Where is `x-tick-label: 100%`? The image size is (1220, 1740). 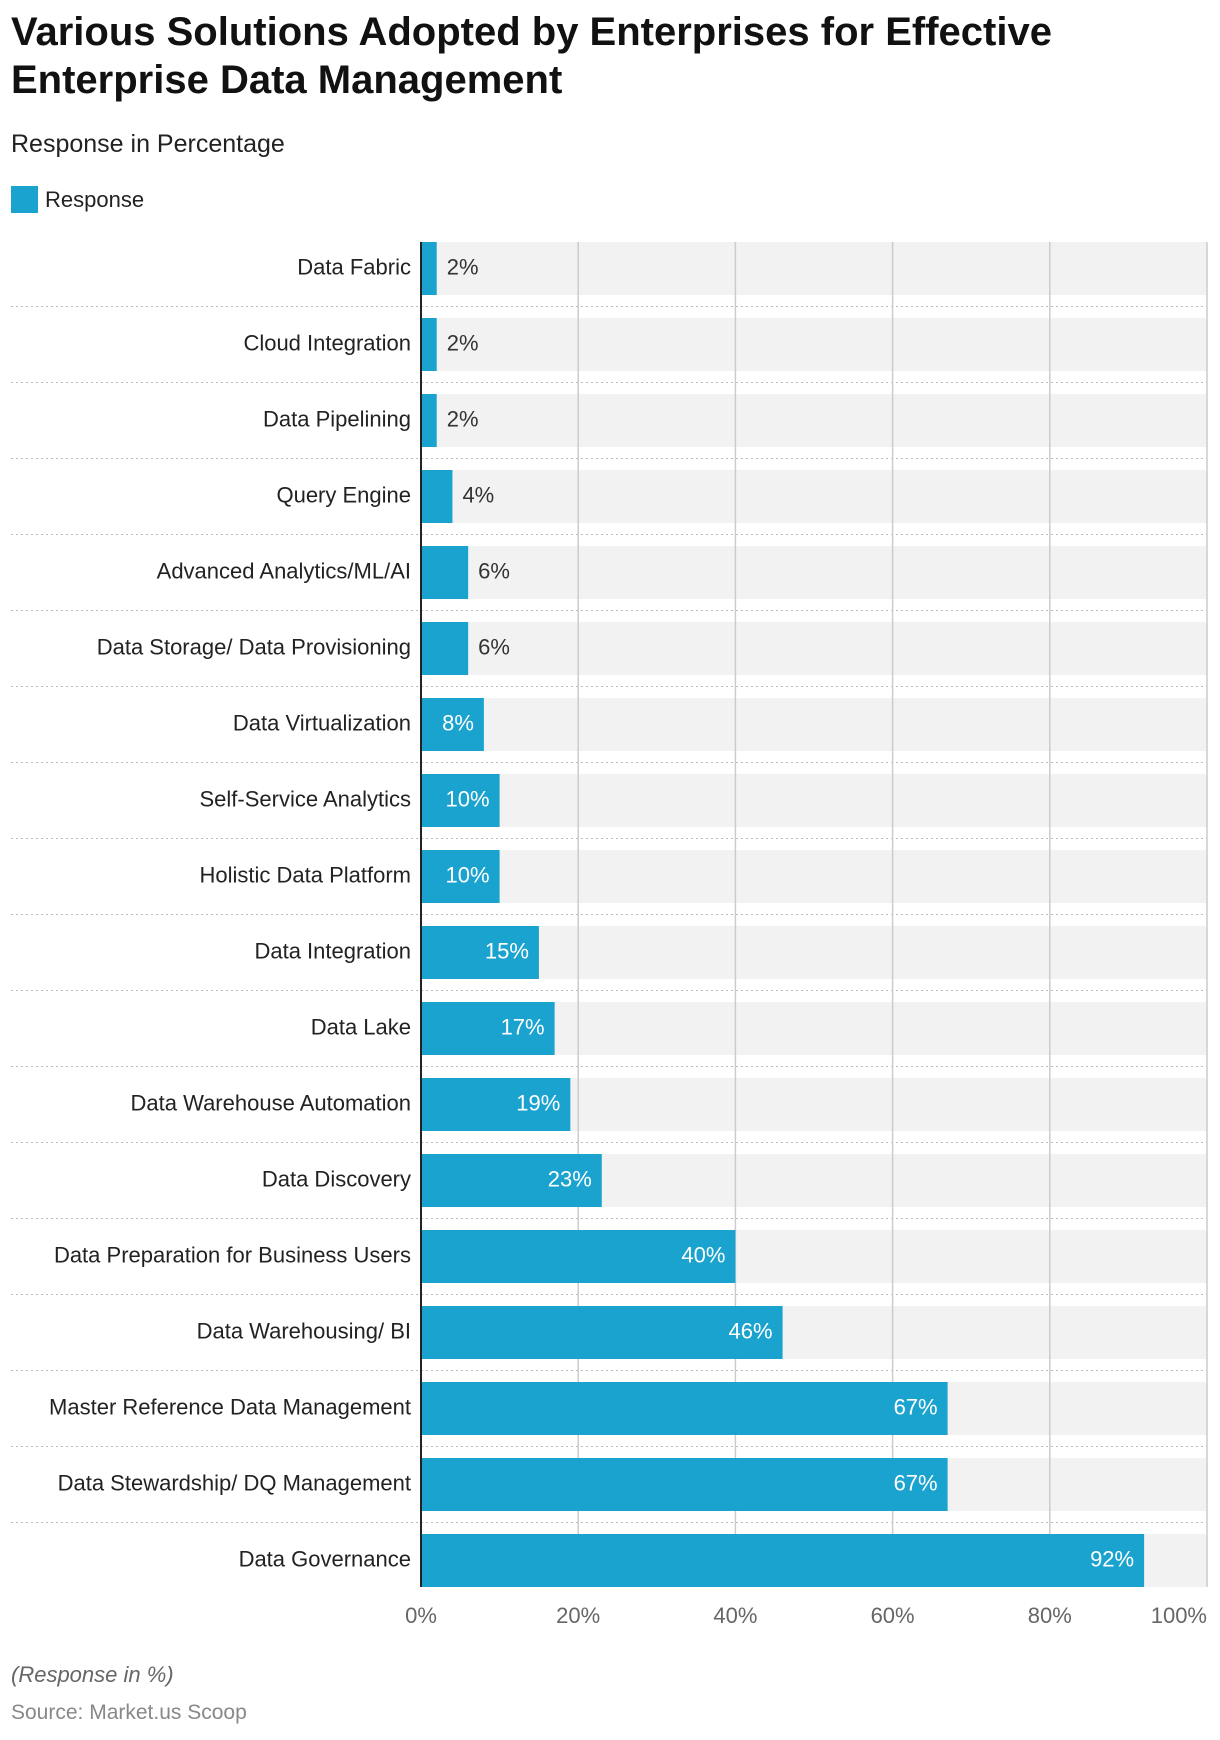 x-tick-label: 100% is located at coordinates (1179, 1615).